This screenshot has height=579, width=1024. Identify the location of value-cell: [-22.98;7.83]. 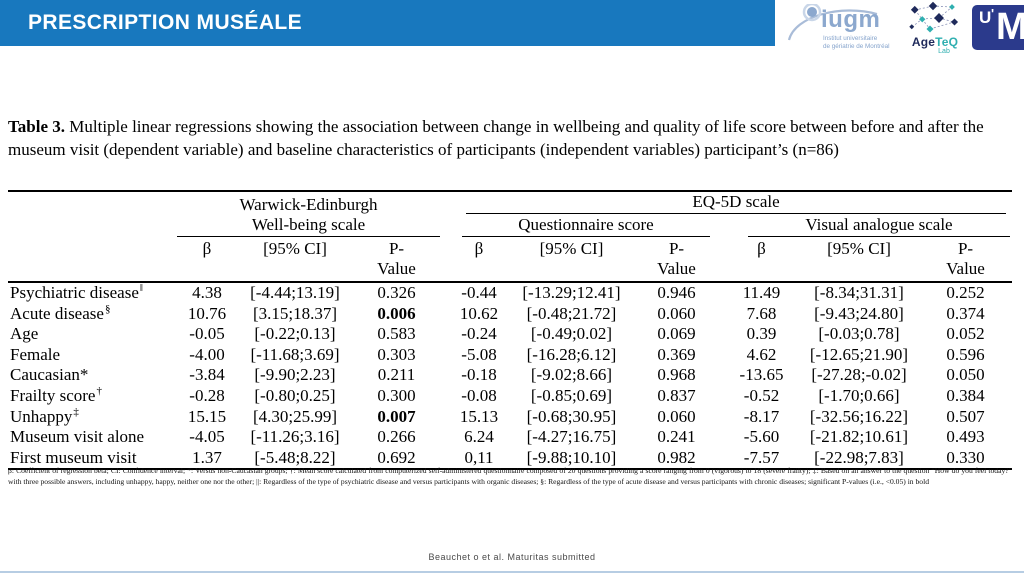
(859, 457).